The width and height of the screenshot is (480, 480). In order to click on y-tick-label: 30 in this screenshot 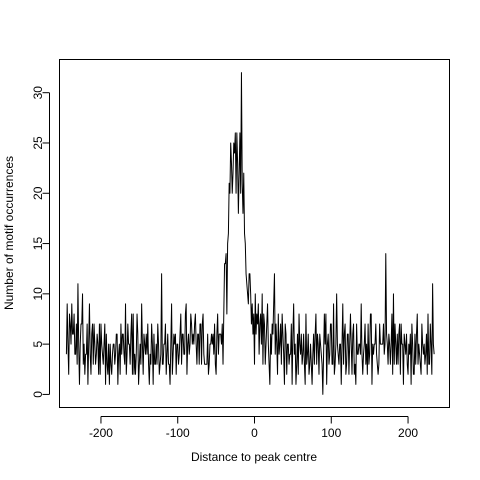, I will do `click(38, 93)`.